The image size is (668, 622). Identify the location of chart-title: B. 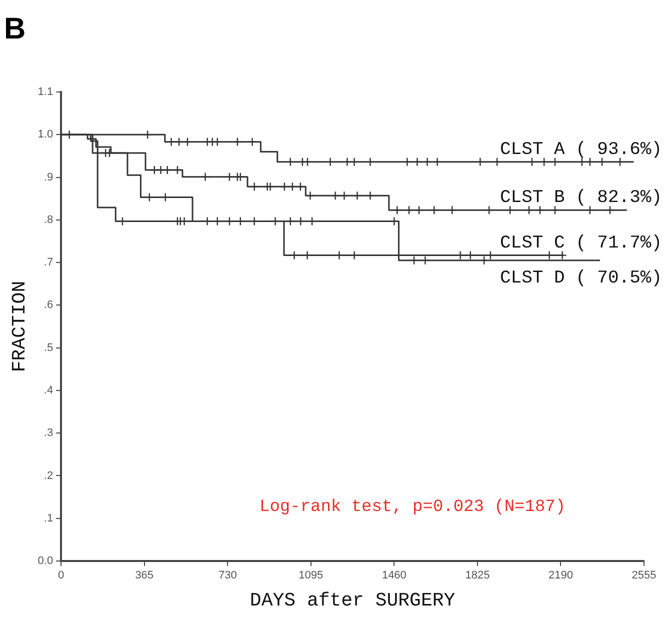
(15, 29).